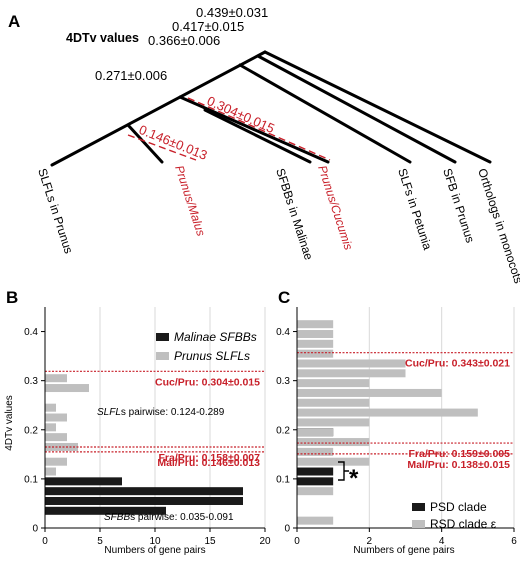 The image size is (520, 567). Describe the element at coordinates (297, 541) in the screenshot. I see `chart-c-xtick-label-0: 0` at that location.